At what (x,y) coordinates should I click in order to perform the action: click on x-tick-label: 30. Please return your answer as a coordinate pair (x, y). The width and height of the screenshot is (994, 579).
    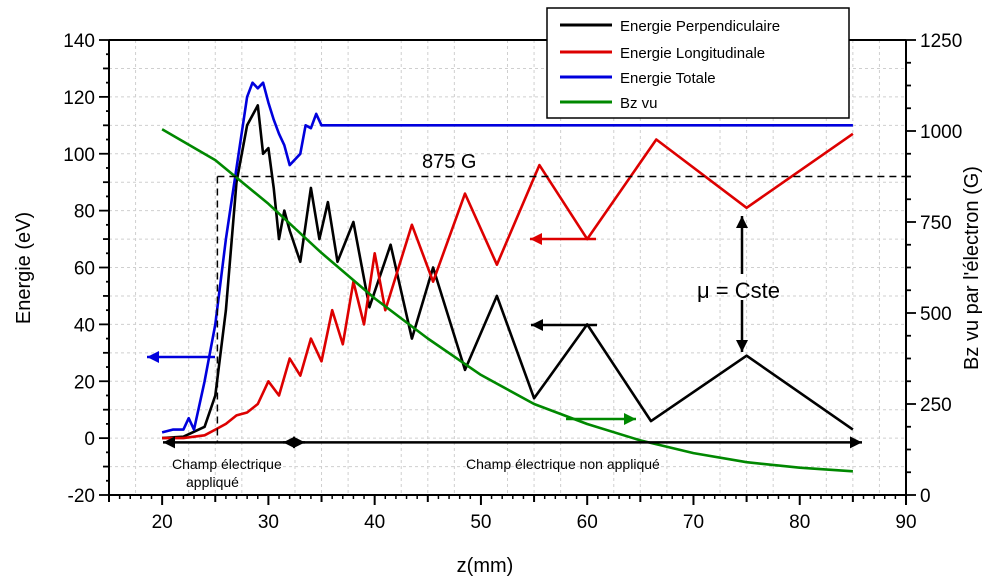
    Looking at the image, I should click on (268, 522).